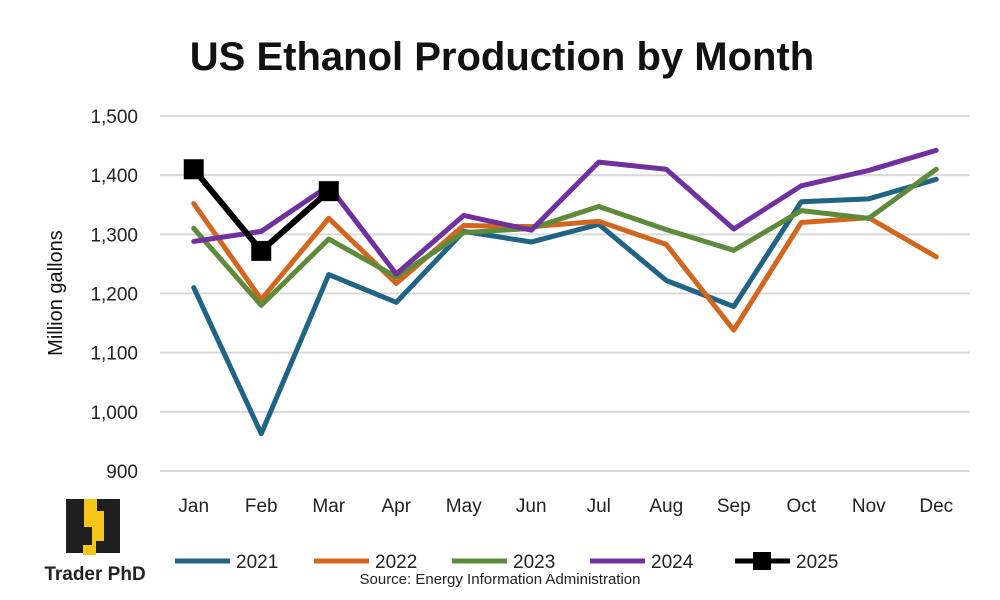 The width and height of the screenshot is (1000, 600). What do you see at coordinates (114, 413) in the screenshot?
I see `y-tick-label: 1,000` at bounding box center [114, 413].